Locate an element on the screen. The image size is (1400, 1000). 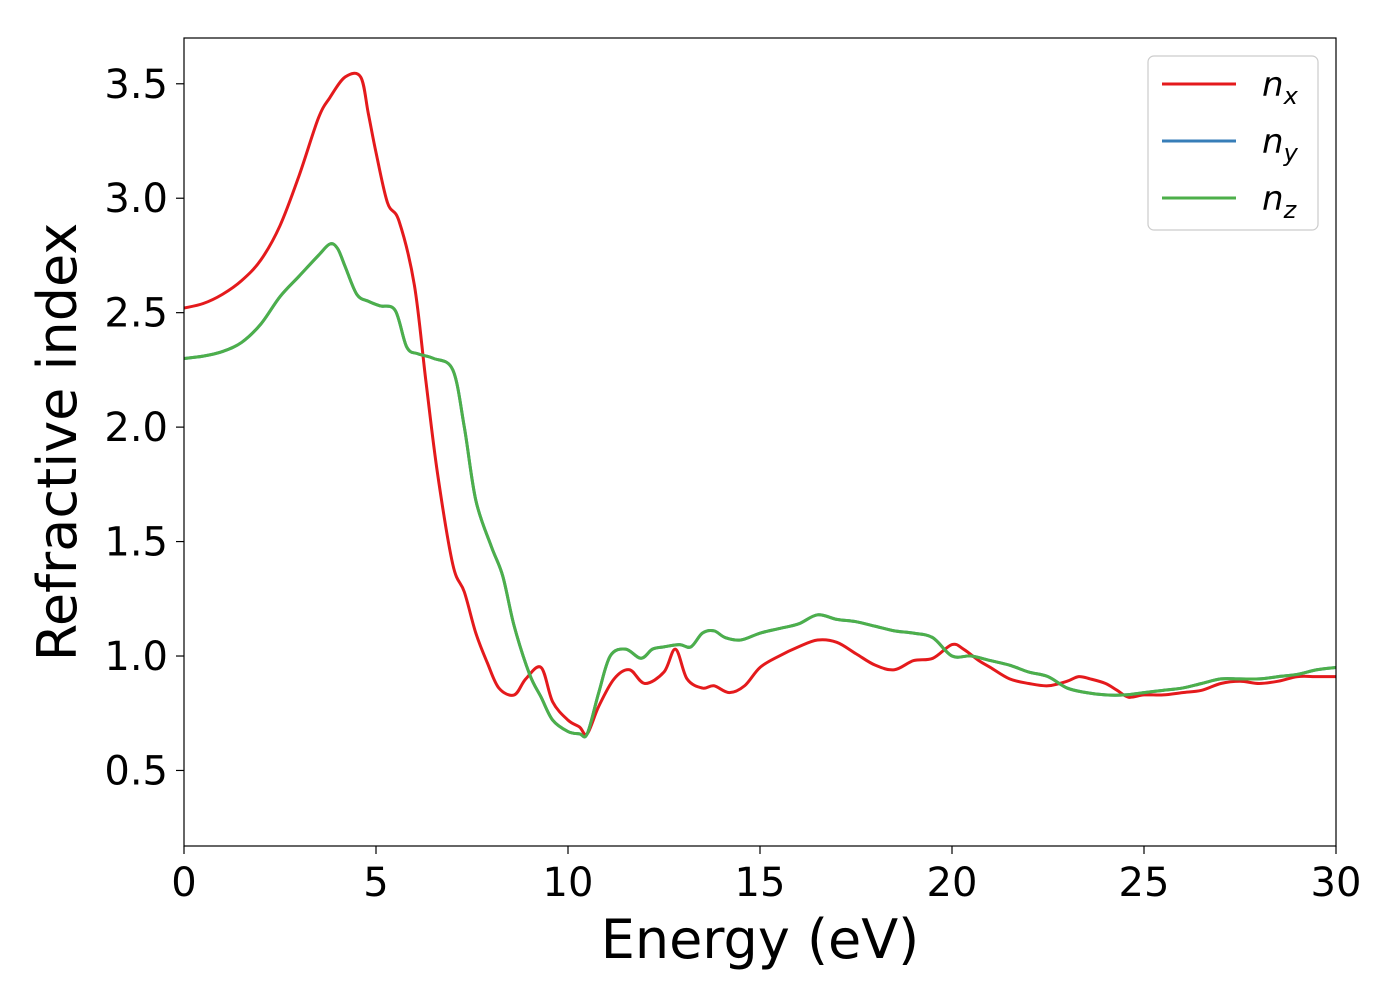
y-axis-ticks: 0.5 1.0 1.5 2.0 2.5 3.0 3.5 is located at coordinates (144, 428).